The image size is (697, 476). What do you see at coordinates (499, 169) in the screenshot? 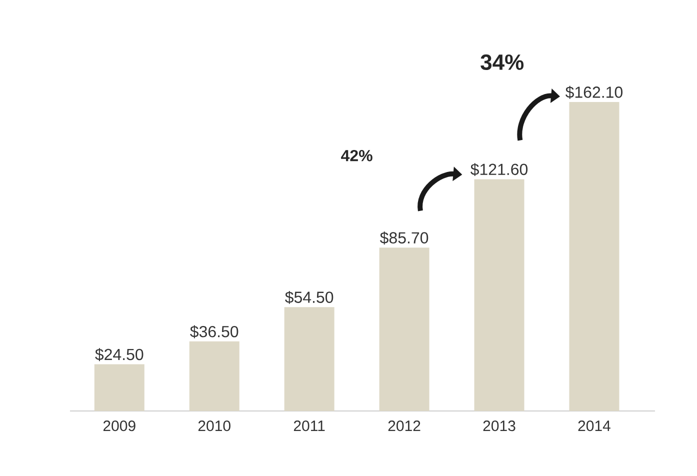
I see `data-label: $121.60` at bounding box center [499, 169].